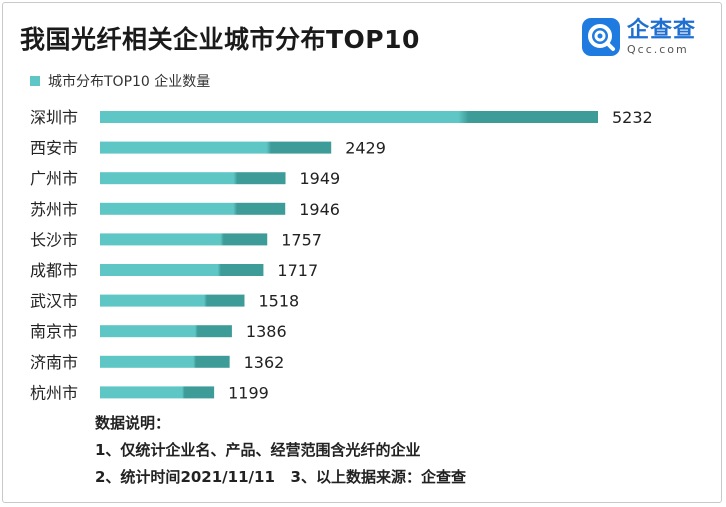 Image resolution: width=726 pixels, height=507 pixels. What do you see at coordinates (54, 362) in the screenshot?
I see `category-label: 济南市` at bounding box center [54, 362].